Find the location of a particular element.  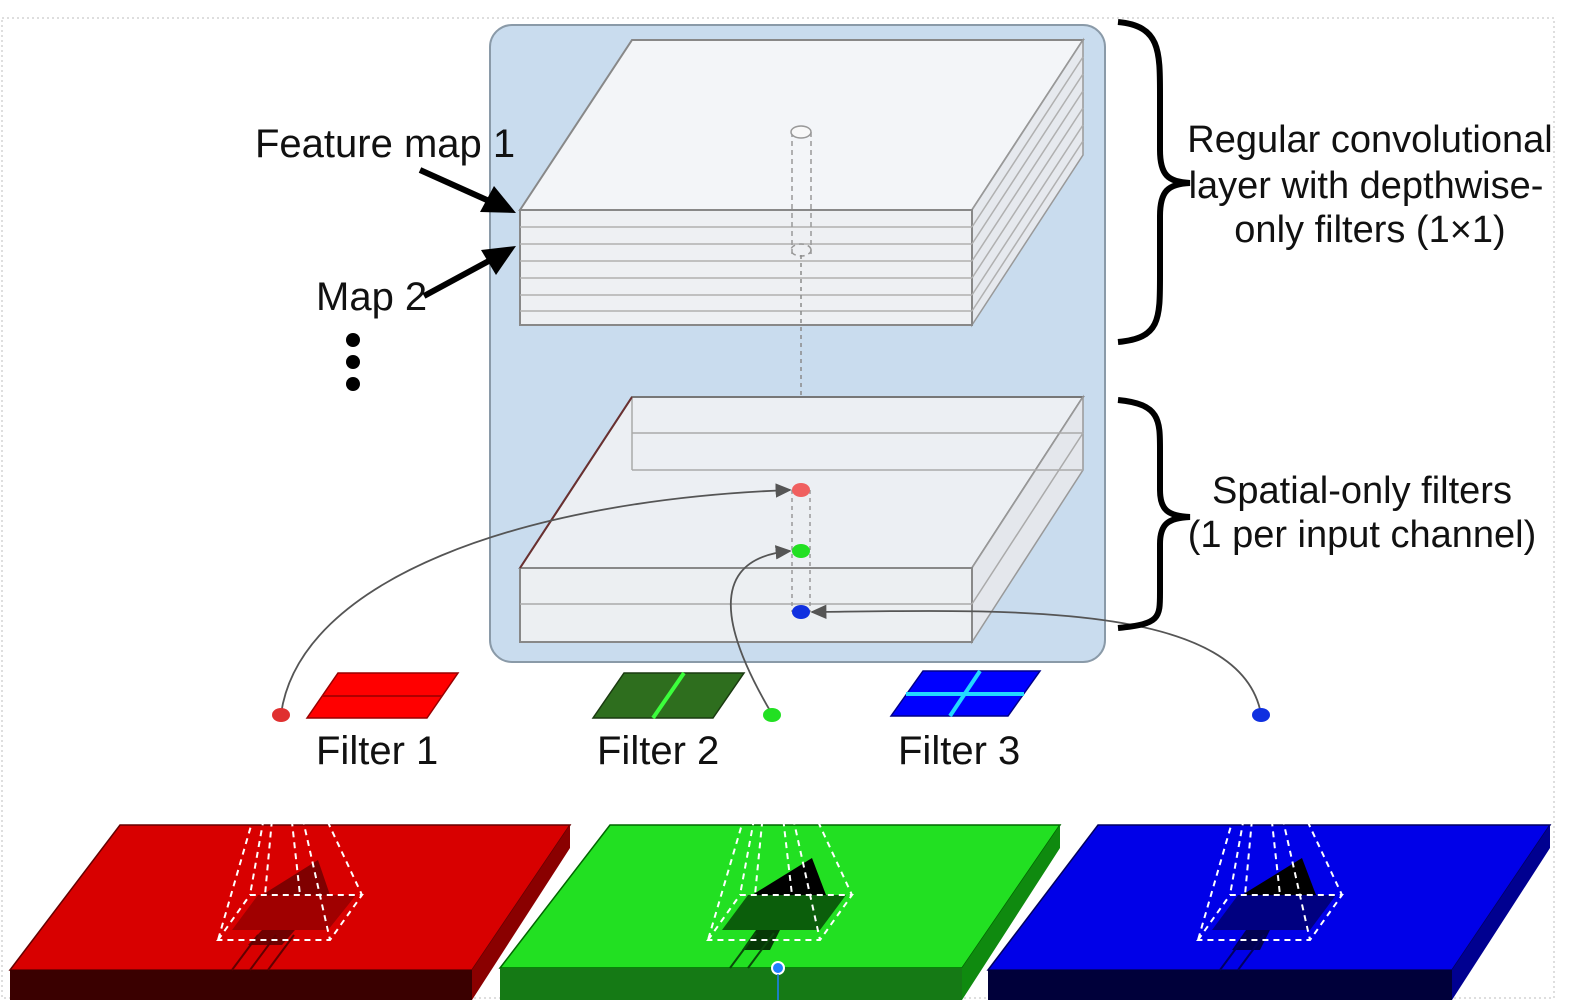

filter-1-label: Filter 1 is located at coordinates (377, 751).